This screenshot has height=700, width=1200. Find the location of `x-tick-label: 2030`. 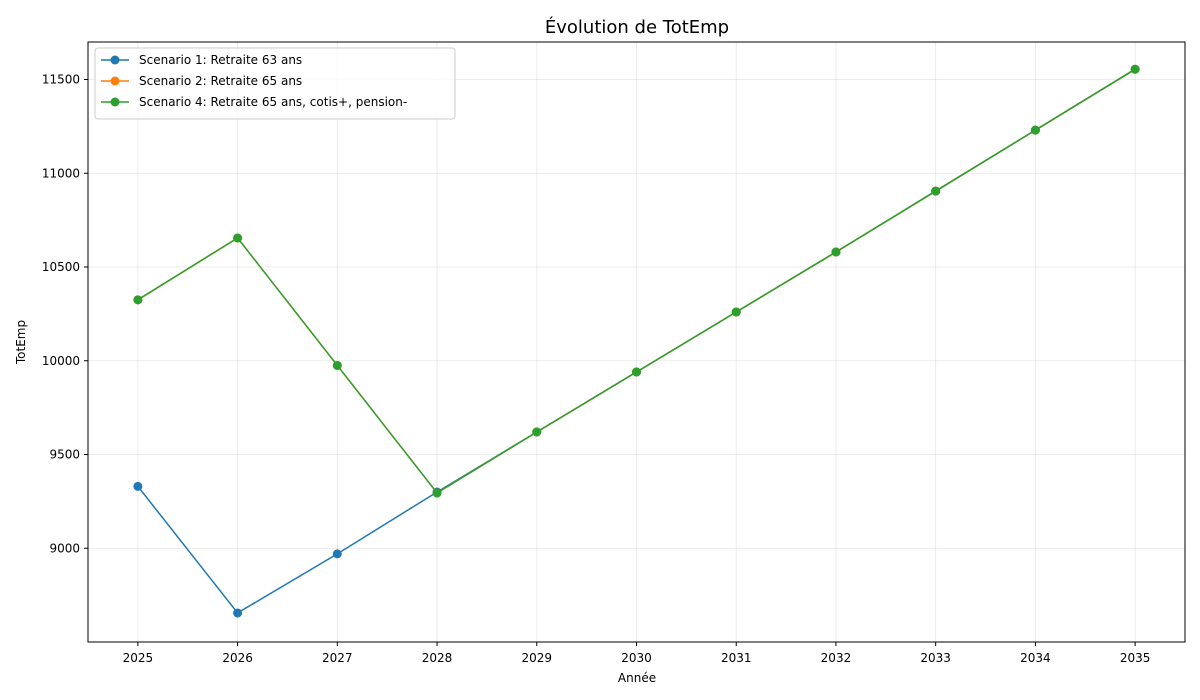

x-tick-label: 2030 is located at coordinates (636, 658).